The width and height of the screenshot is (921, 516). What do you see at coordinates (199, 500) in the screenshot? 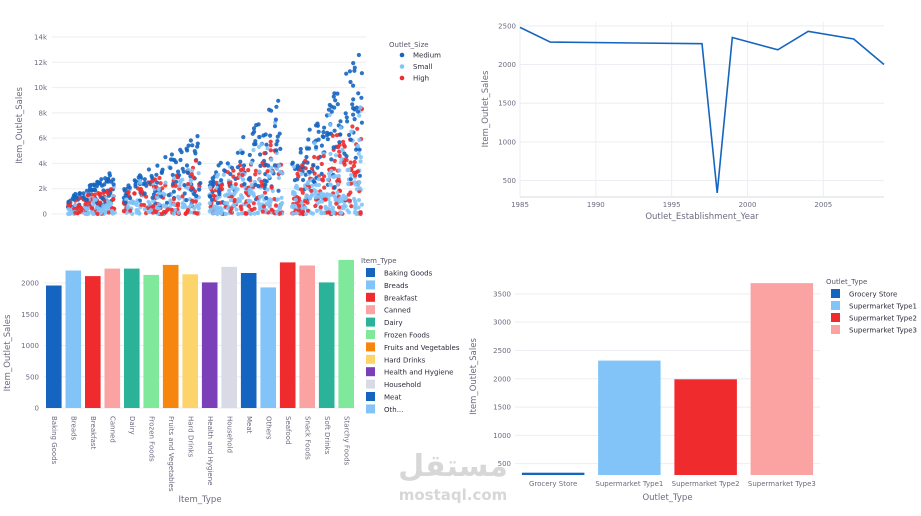
I see `item-bar-x-axis-title: Item_Type` at bounding box center [199, 500].